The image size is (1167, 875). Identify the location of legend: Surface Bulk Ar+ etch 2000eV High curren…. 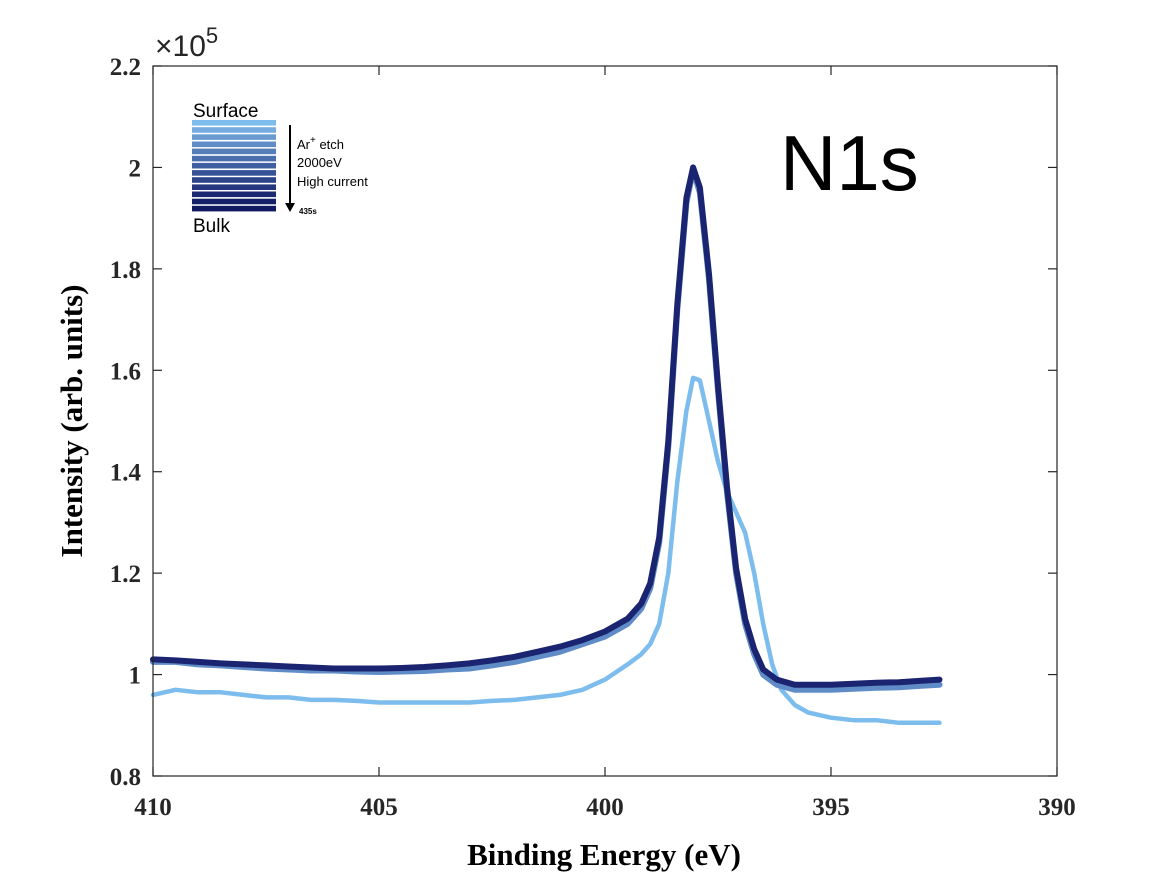
(280, 169).